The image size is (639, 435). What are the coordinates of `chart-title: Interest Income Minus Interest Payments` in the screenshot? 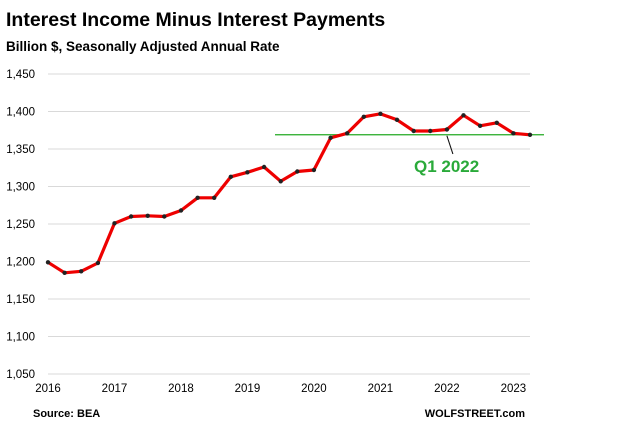 It's located at (195, 20).